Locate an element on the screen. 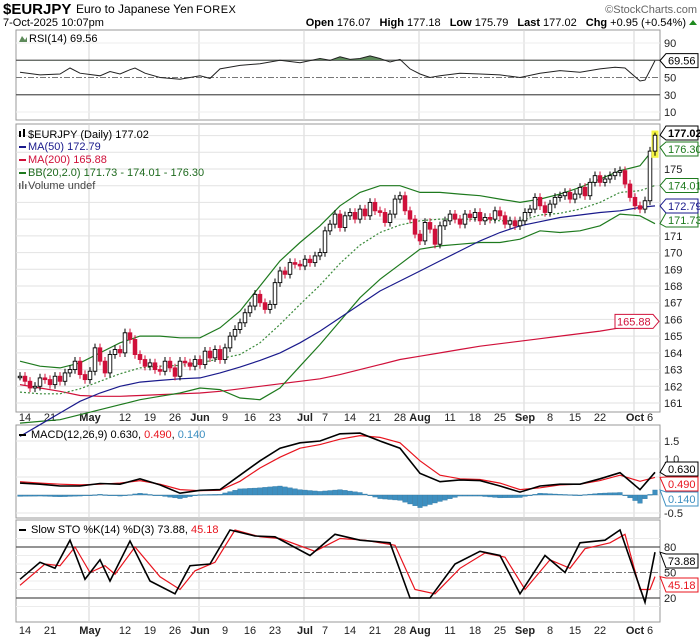  bb-middle-tag-box is located at coordinates (679, 186).